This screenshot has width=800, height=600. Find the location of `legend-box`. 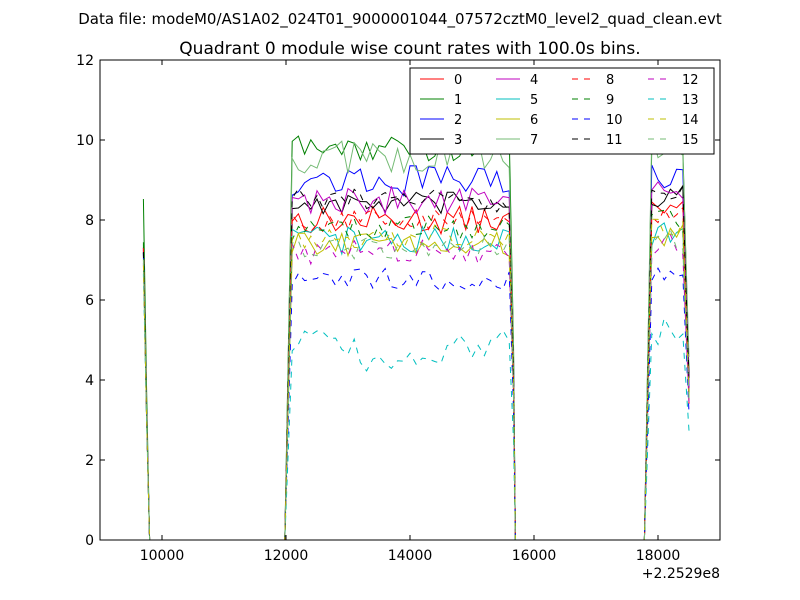

legend-box is located at coordinates (562, 111).